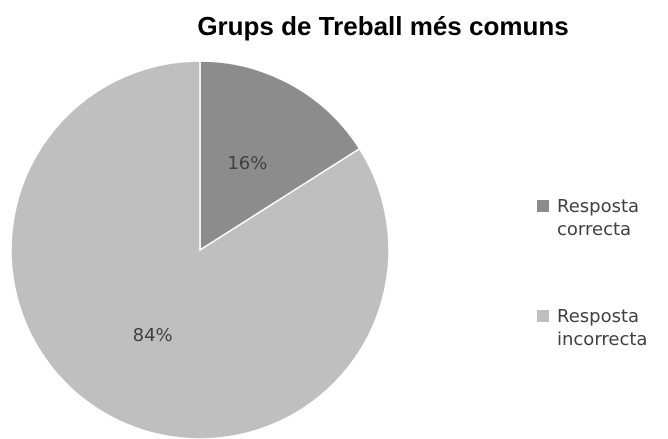  I want to click on data-label: 84%, so click(153, 335).